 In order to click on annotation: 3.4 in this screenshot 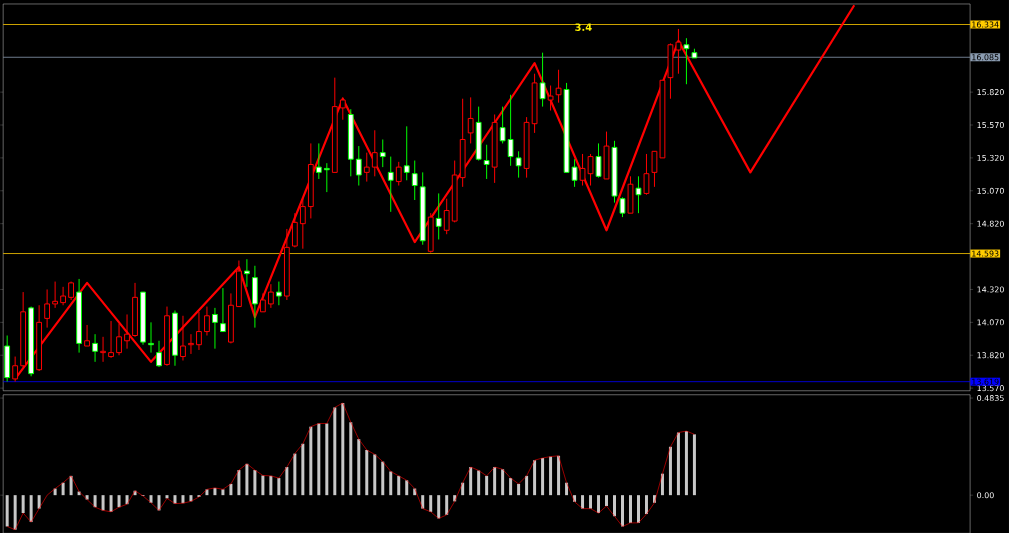, I will do `click(583, 27)`.